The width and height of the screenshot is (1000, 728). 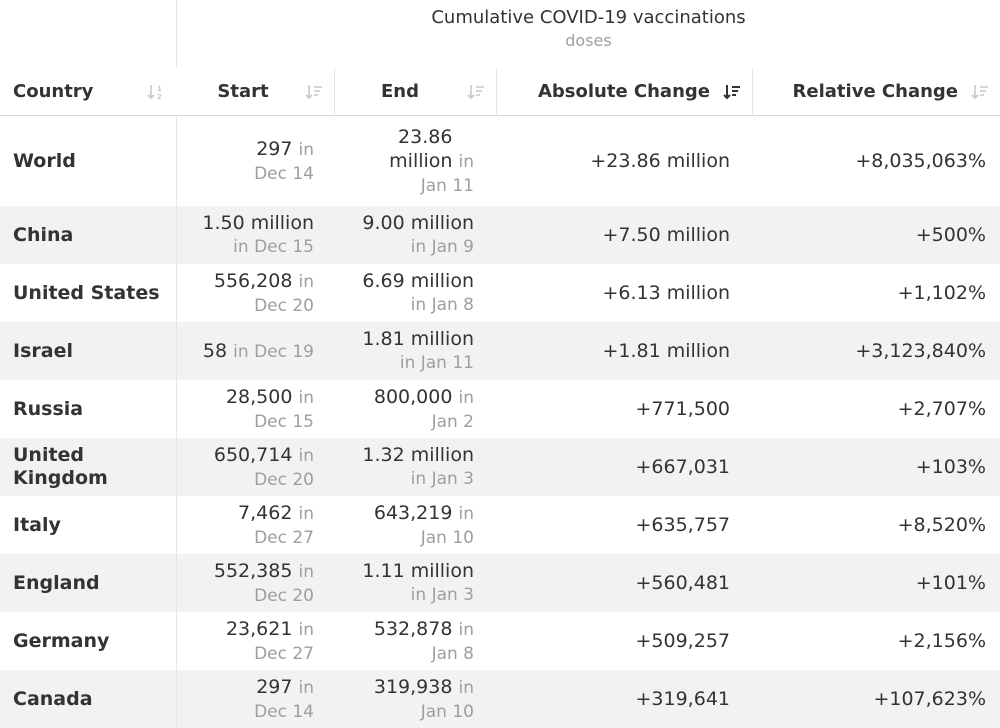 I want to click on column-header-end-label: End, so click(x=400, y=91).